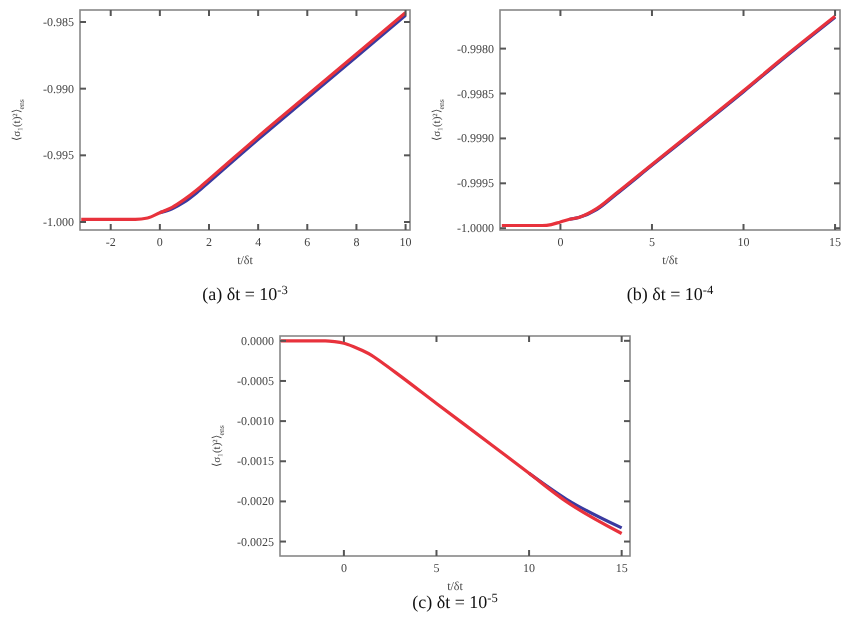  I want to click on text: (a) δt = 10$^{-3}$, so click(245, 293).